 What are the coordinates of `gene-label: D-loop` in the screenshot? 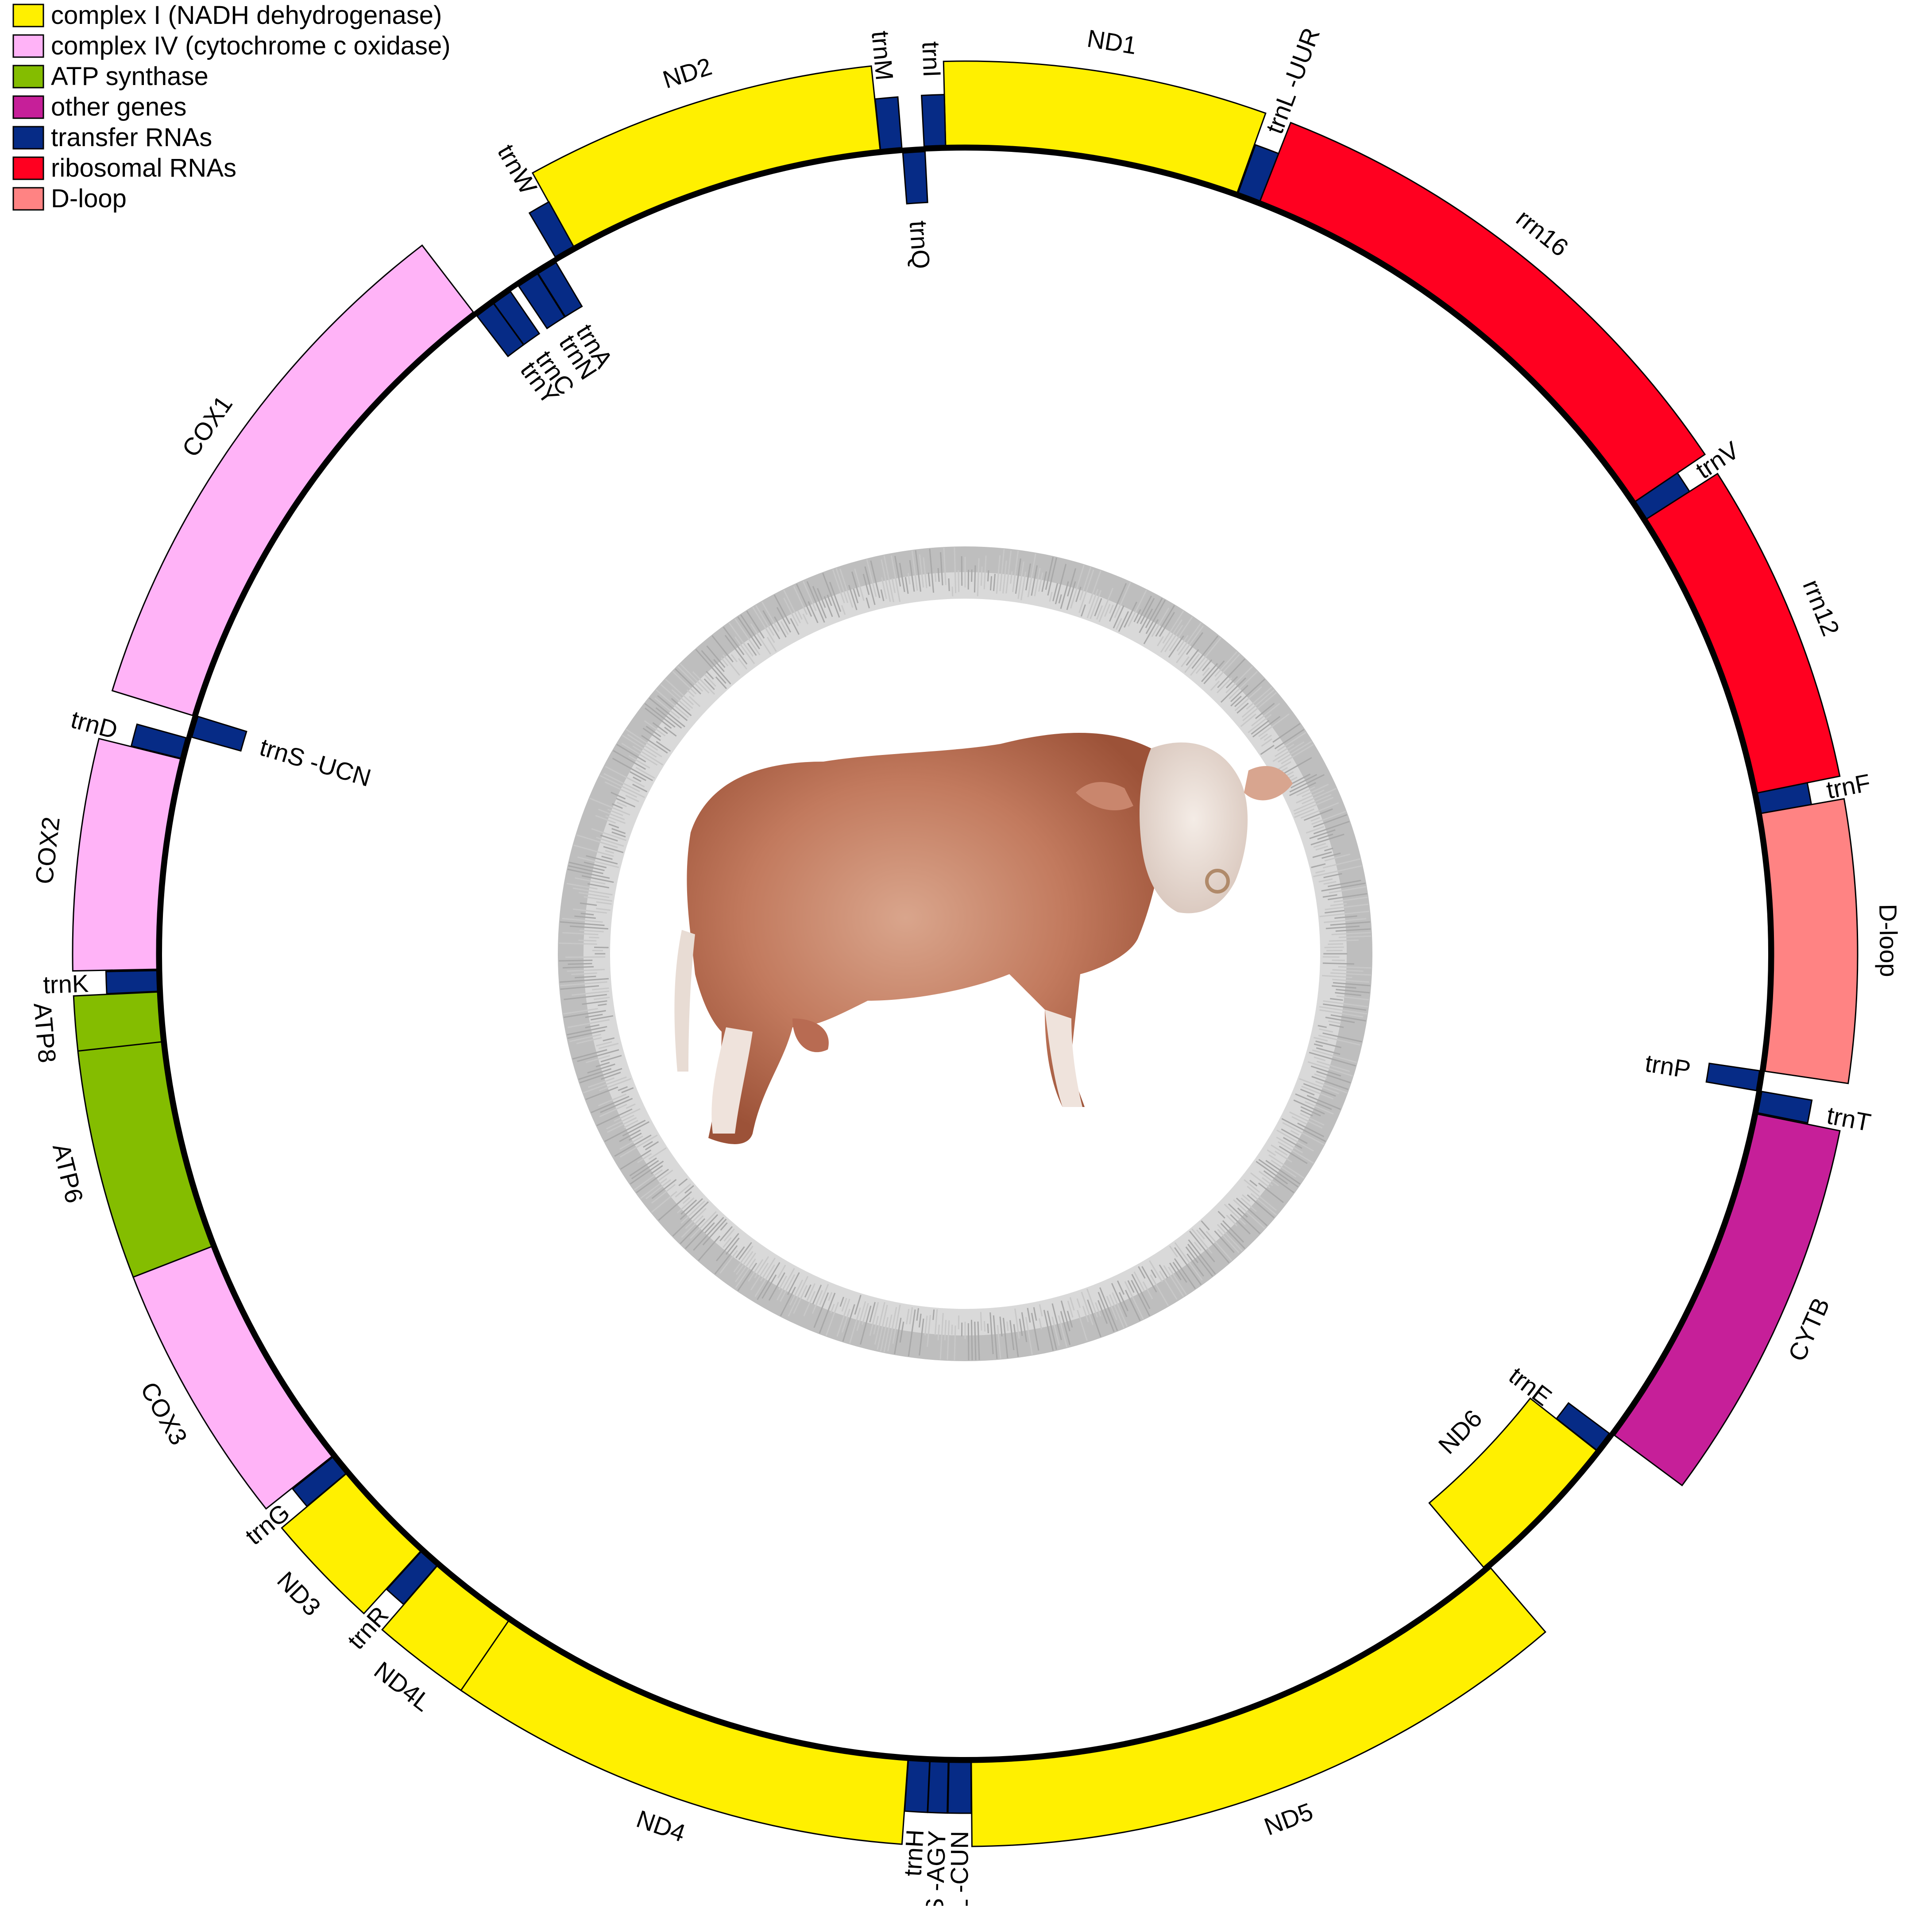 It's located at (1888, 941).